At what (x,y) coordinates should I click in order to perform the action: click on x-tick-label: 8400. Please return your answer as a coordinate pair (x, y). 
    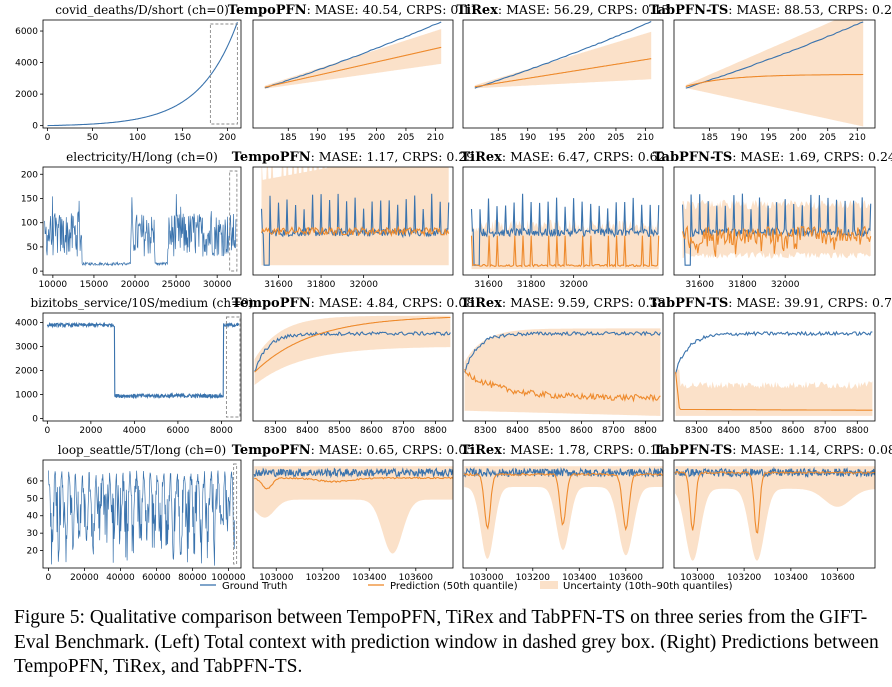
    Looking at the image, I should click on (517, 431).